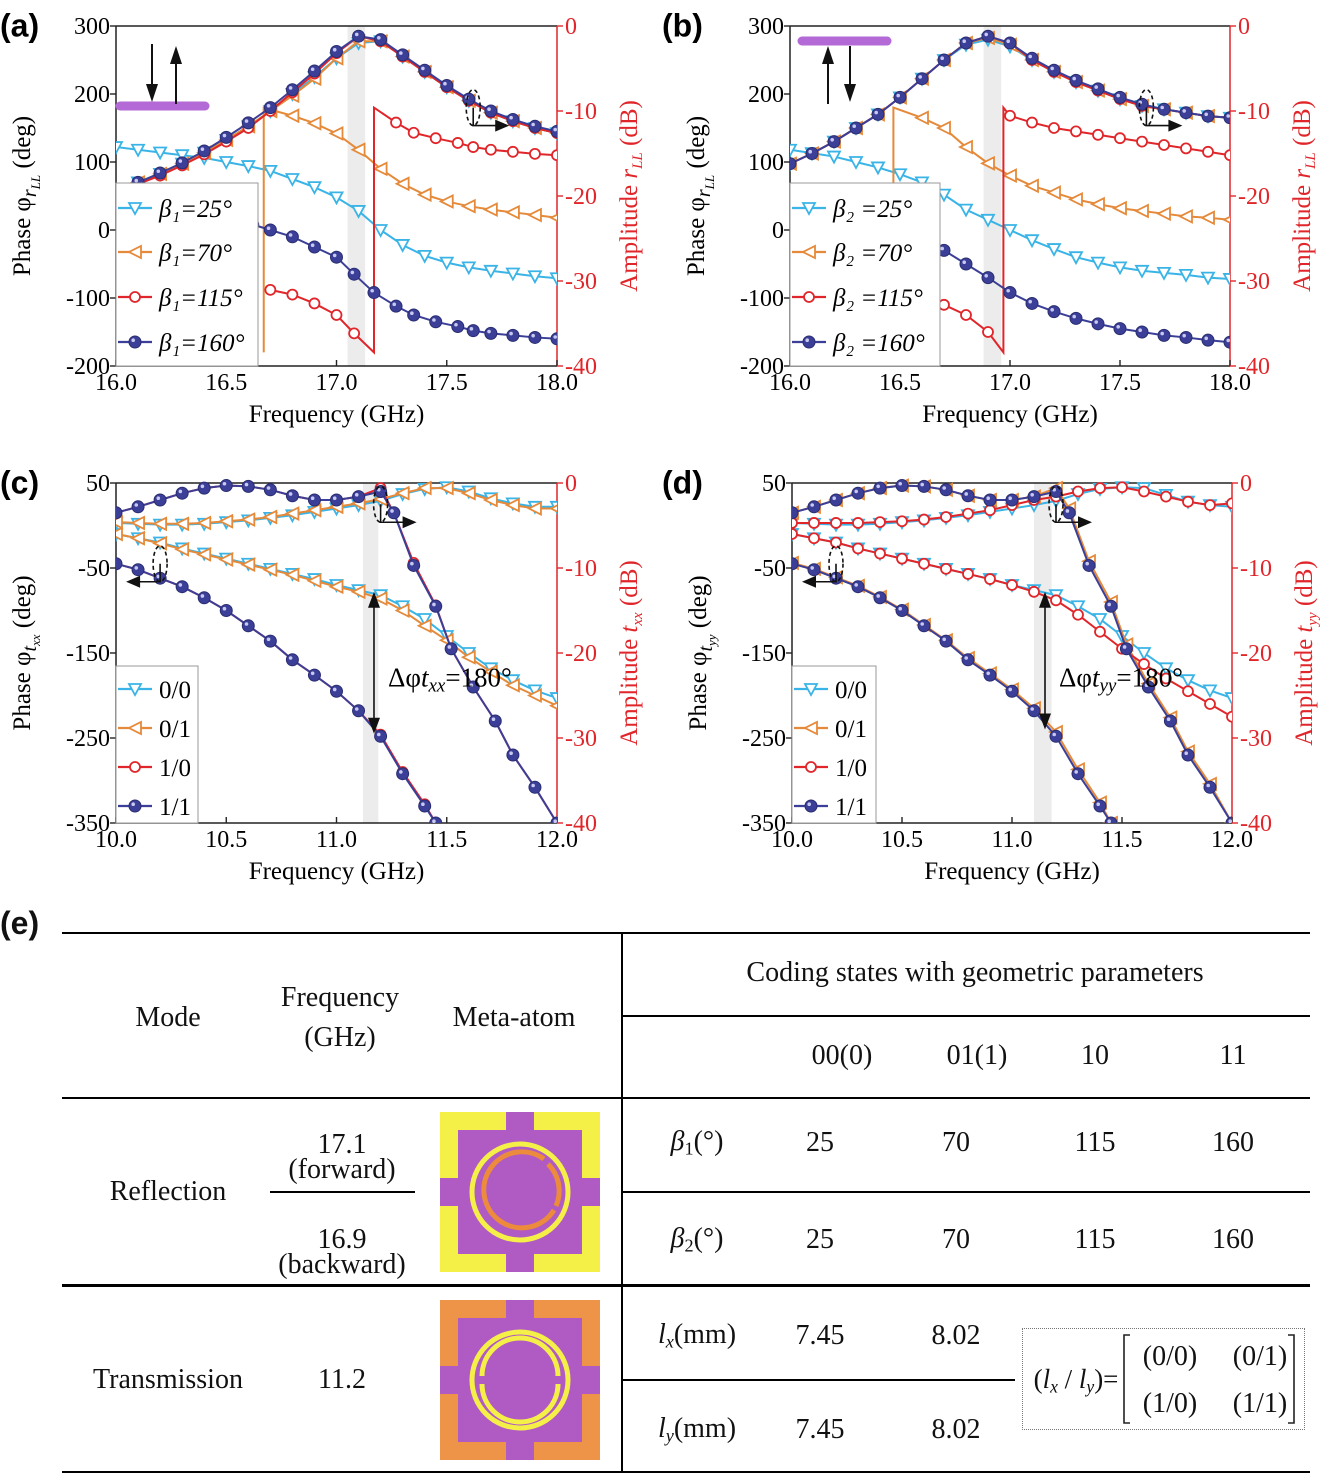 Image resolution: width=1324 pixels, height=1478 pixels. What do you see at coordinates (92, 163) in the screenshot?
I see `y-tick-label: 100` at bounding box center [92, 163].